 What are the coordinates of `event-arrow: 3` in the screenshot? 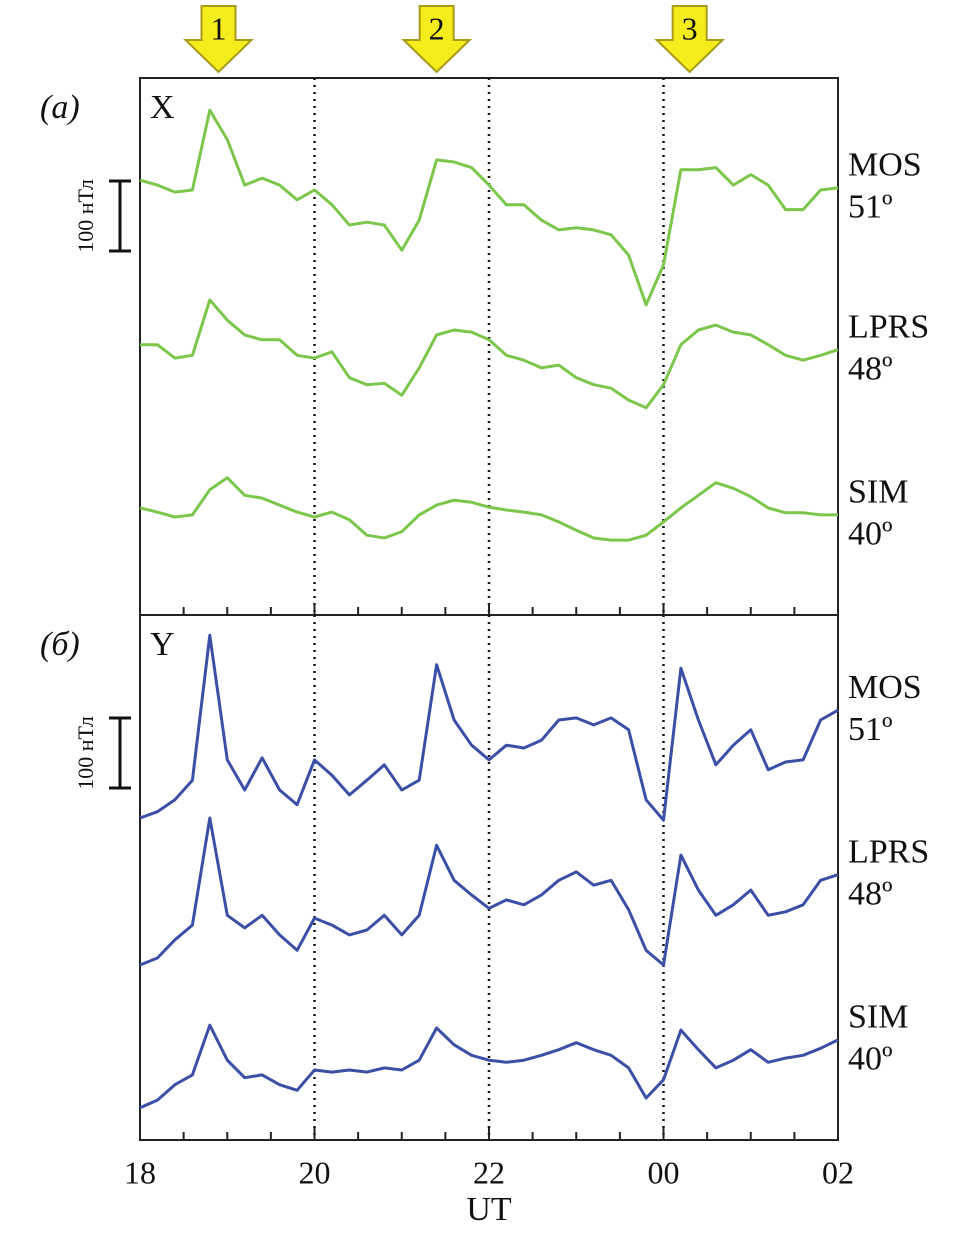 It's located at (690, 39).